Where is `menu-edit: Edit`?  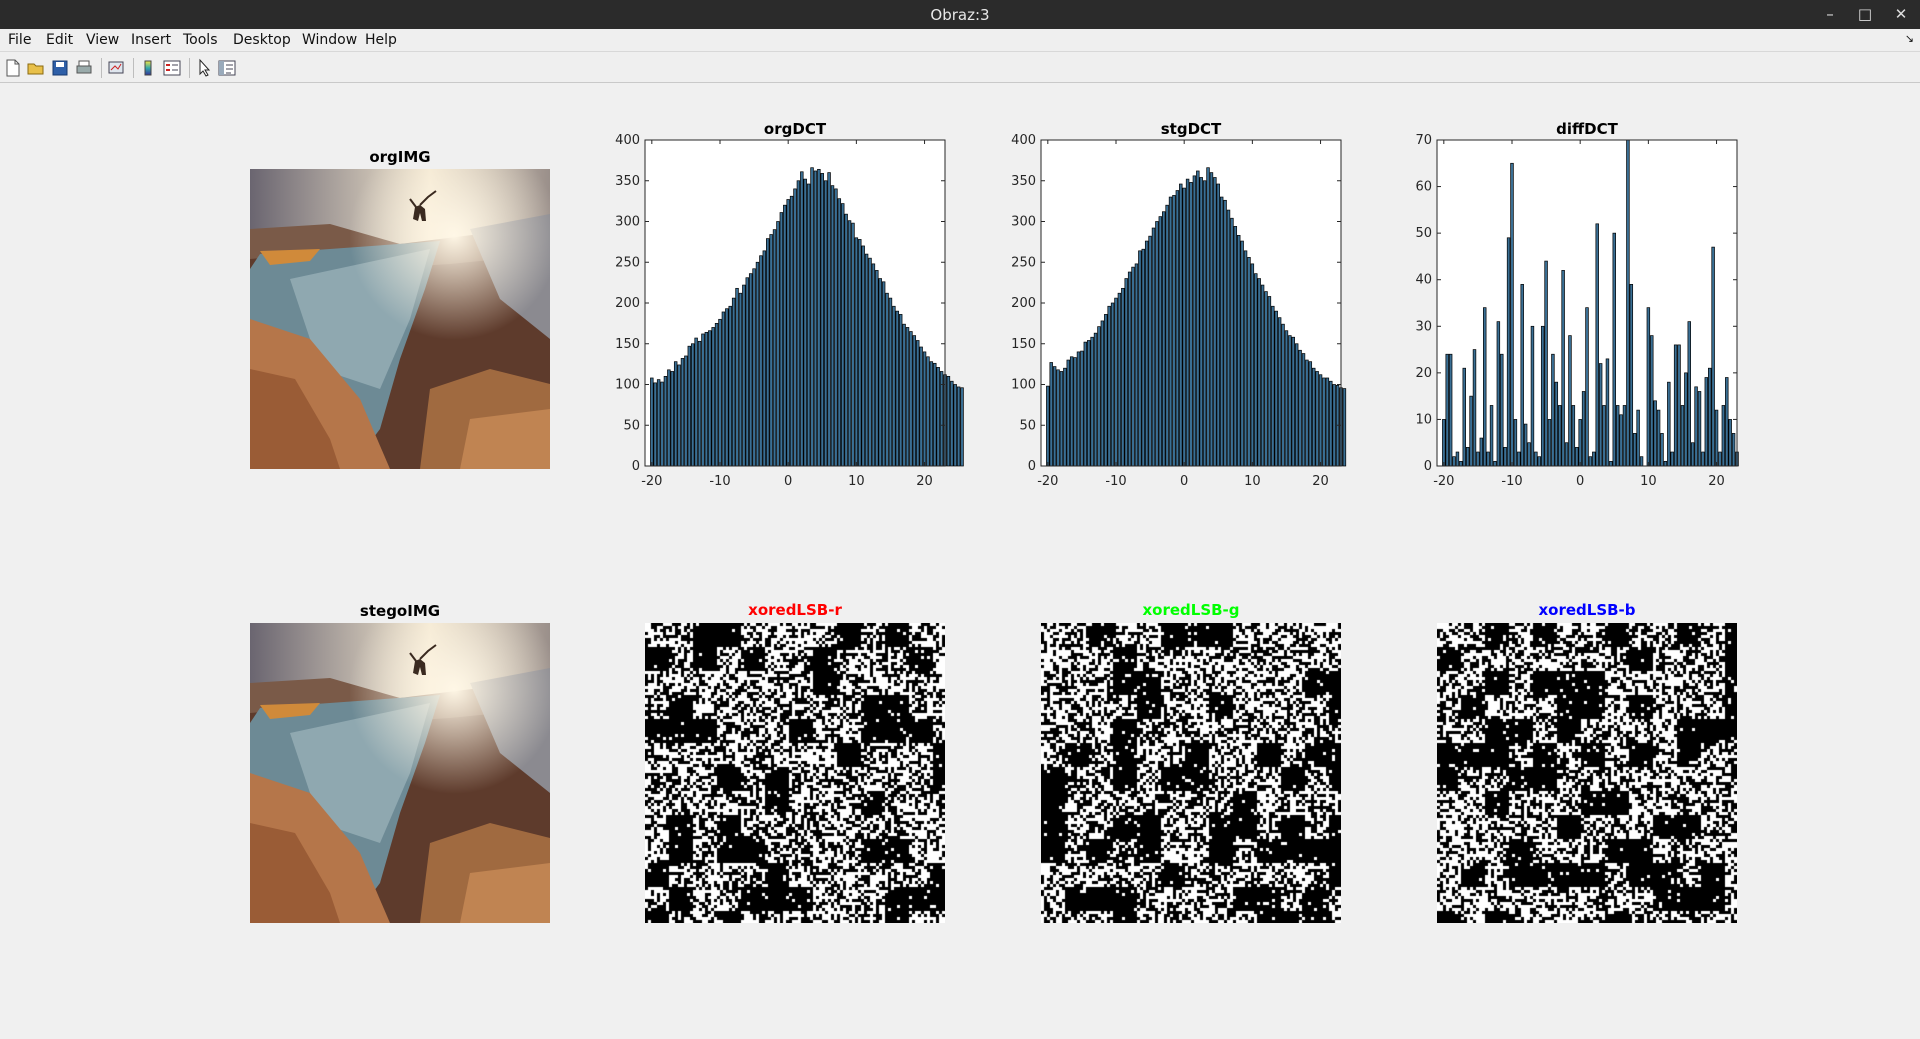 menu-edit: Edit is located at coordinates (60, 40).